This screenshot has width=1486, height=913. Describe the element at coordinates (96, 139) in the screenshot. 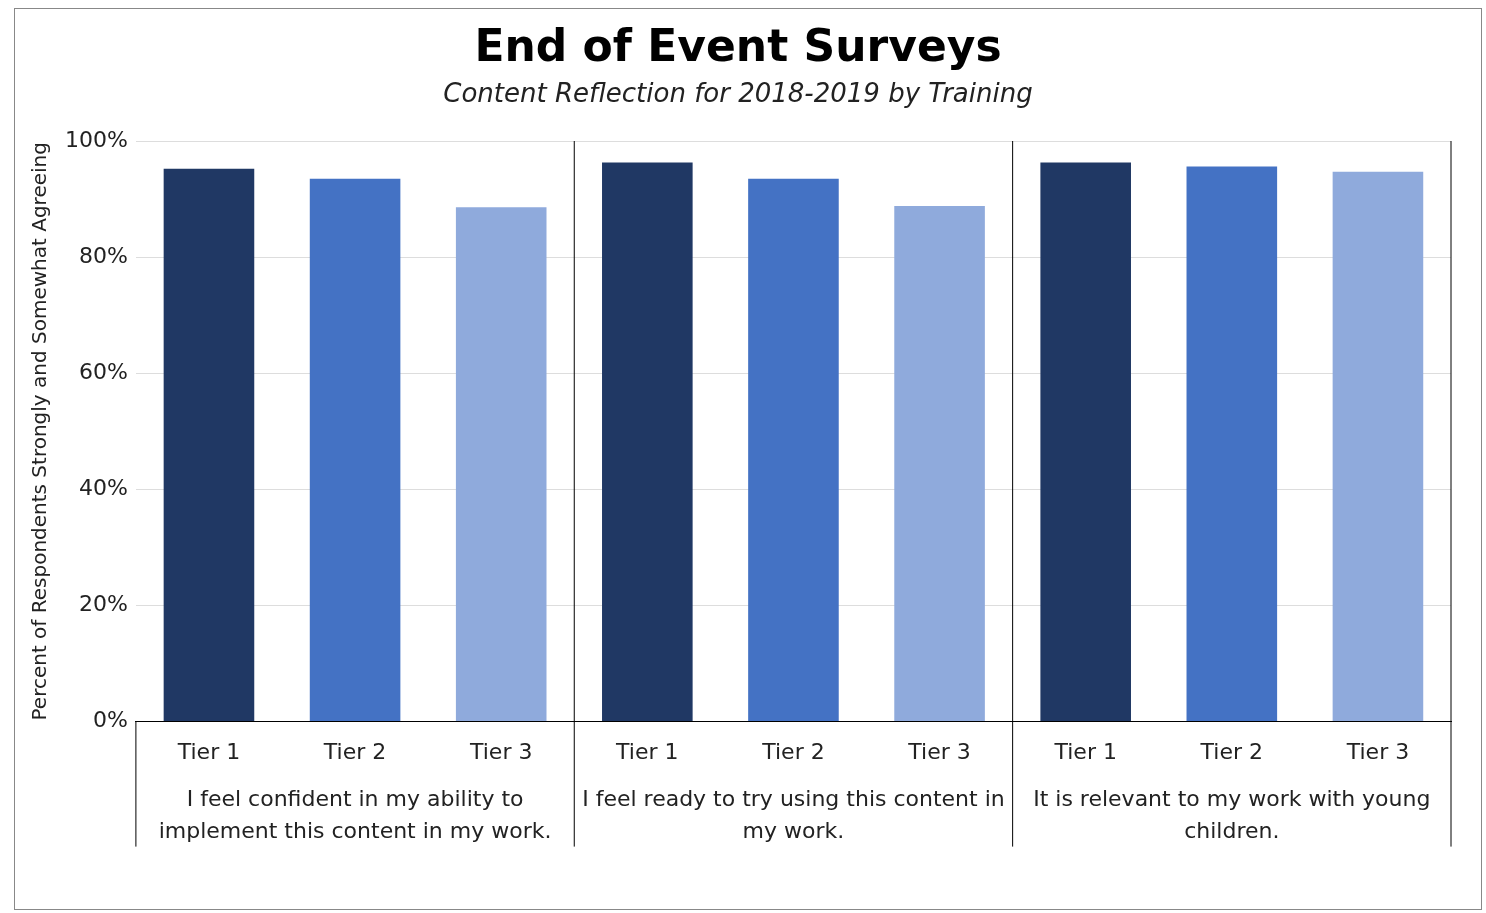

I see `y-tick-label: 100%` at that location.